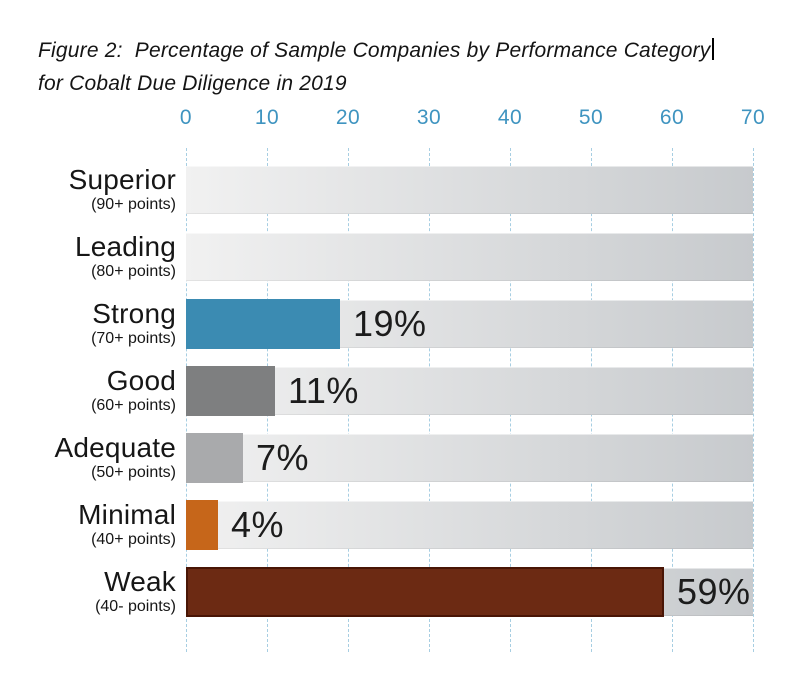  What do you see at coordinates (133, 338) in the screenshot?
I see `category-points-label: (70+ points)` at bounding box center [133, 338].